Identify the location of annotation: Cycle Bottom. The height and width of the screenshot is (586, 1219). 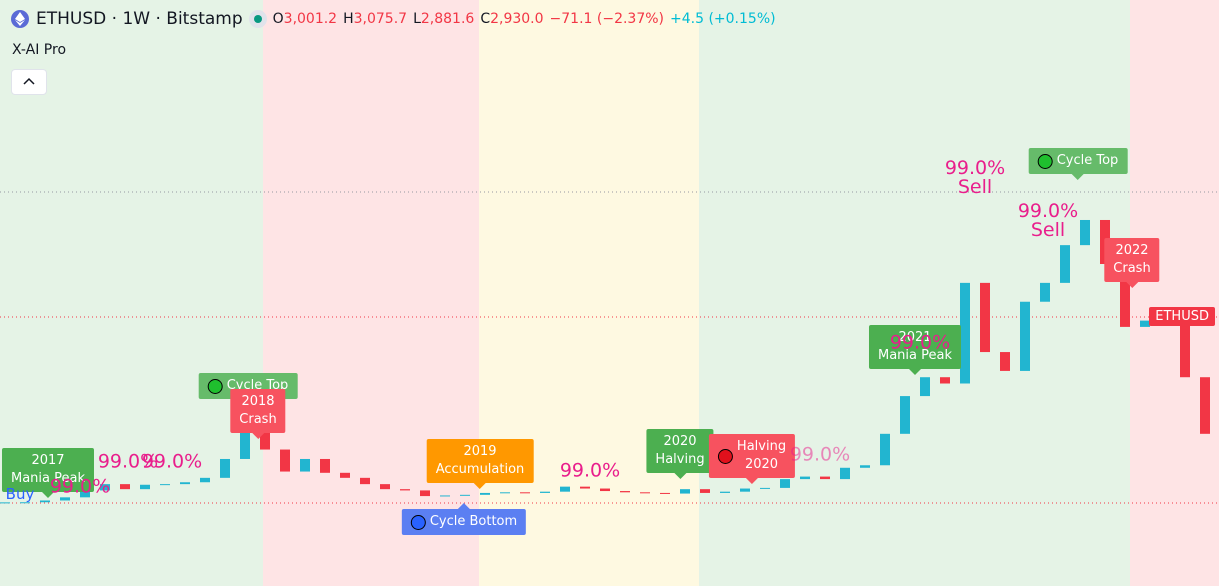
(464, 519).